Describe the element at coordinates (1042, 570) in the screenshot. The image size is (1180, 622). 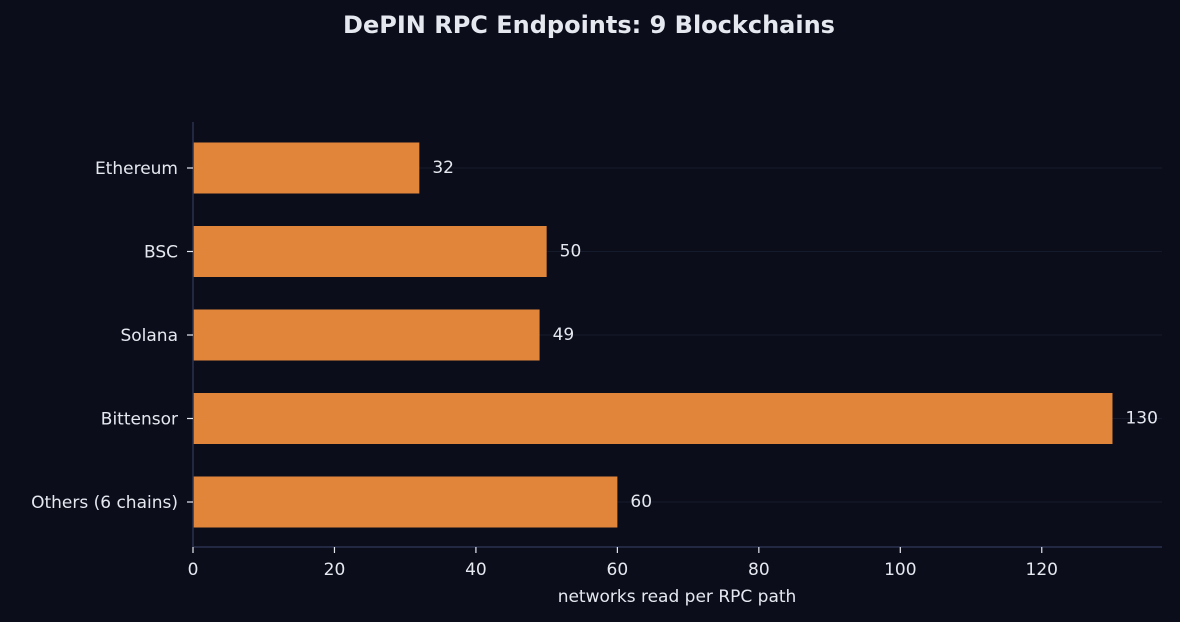
I see `x-tick-label: 120` at that location.